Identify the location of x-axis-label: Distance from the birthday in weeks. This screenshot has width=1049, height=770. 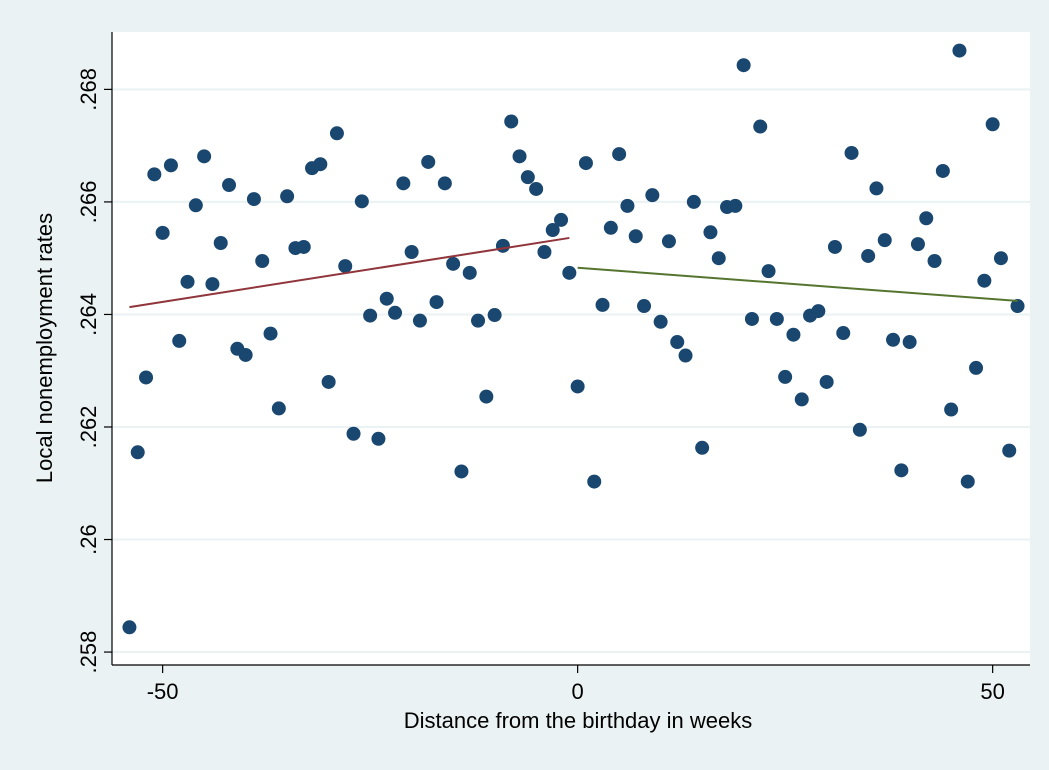
(578, 720).